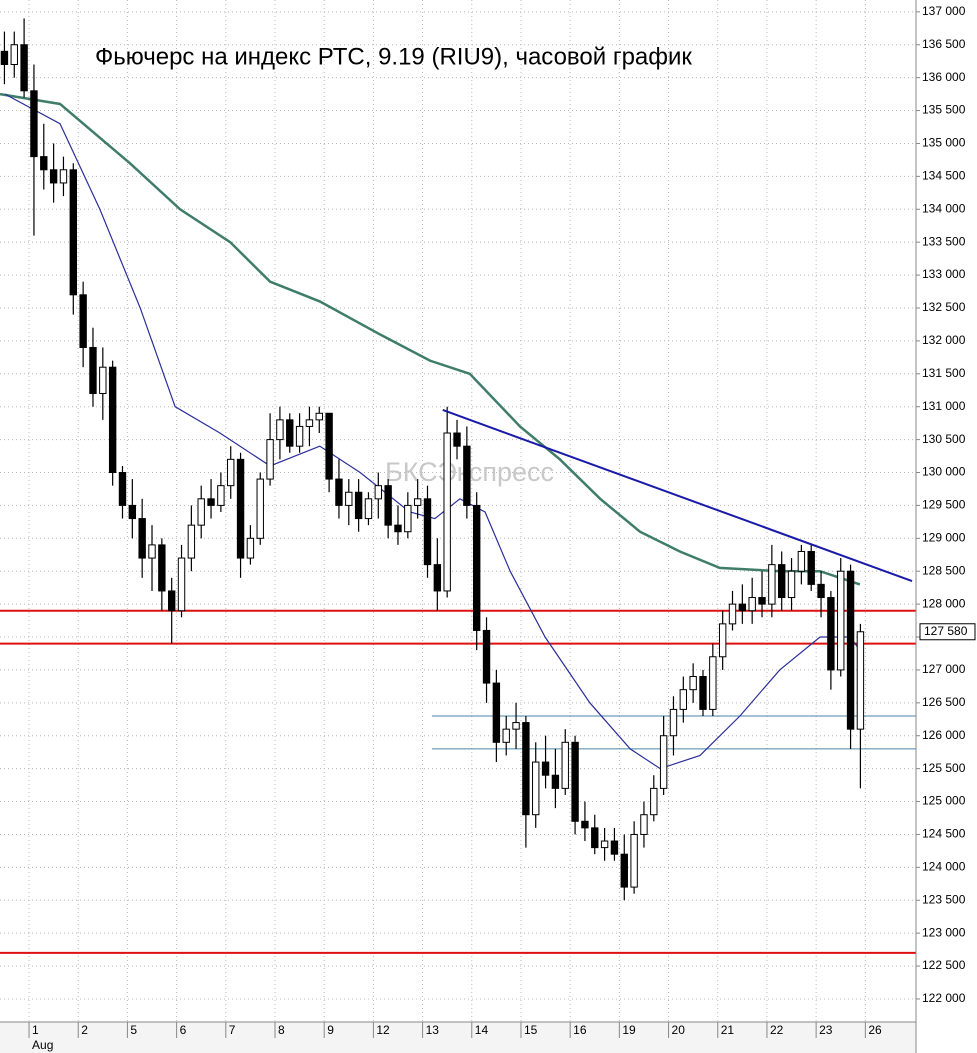 This screenshot has height=1053, width=977. What do you see at coordinates (777, 1030) in the screenshot?
I see `x-tick-label: 22` at bounding box center [777, 1030].